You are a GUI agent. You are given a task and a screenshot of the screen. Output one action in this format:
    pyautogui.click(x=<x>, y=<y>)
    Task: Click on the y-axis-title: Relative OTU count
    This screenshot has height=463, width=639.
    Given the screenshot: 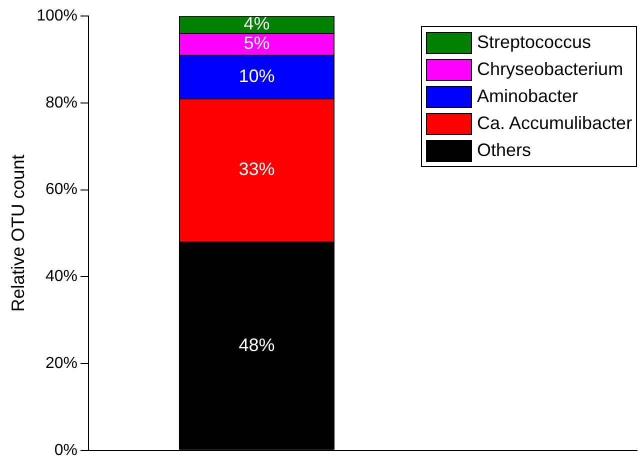 What is the action you would take?
    pyautogui.click(x=18, y=233)
    